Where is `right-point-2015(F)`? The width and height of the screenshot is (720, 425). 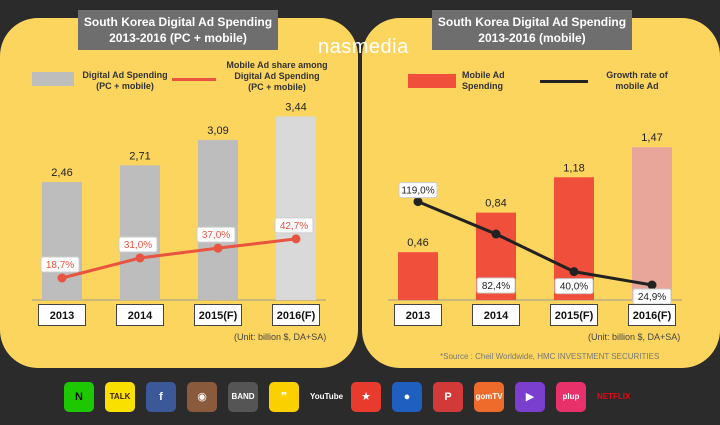
right-point-2015(F) is located at coordinates (574, 272).